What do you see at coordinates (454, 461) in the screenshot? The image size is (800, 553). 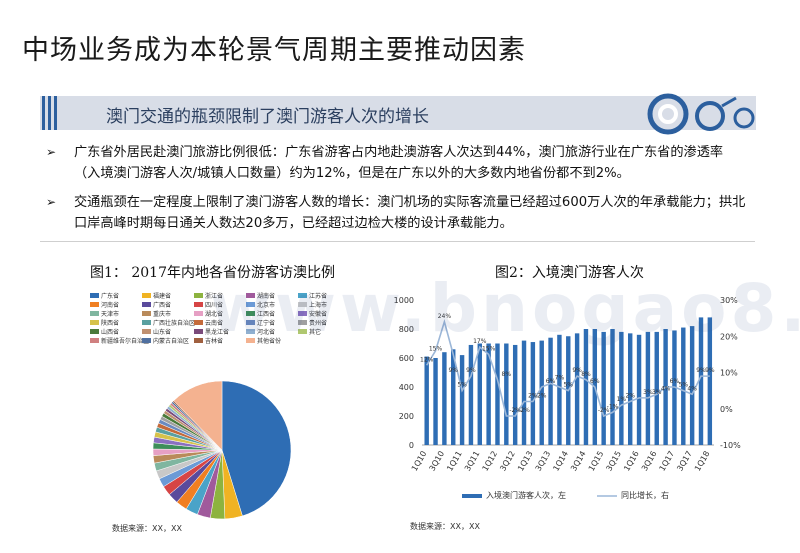 I see `x-tick-label: 1Q11` at bounding box center [454, 461].